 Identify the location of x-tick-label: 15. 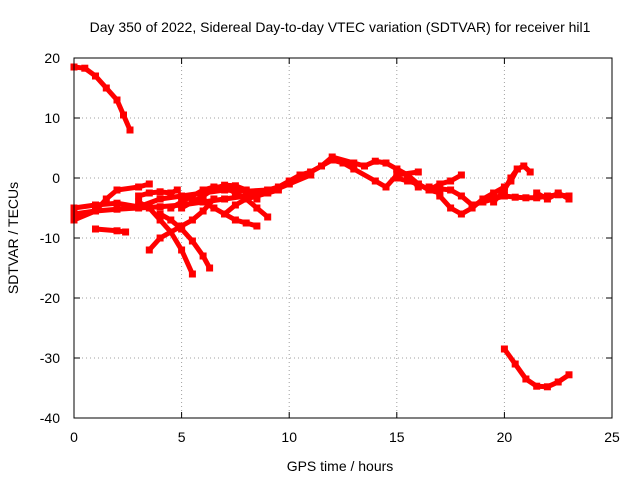
(397, 437).